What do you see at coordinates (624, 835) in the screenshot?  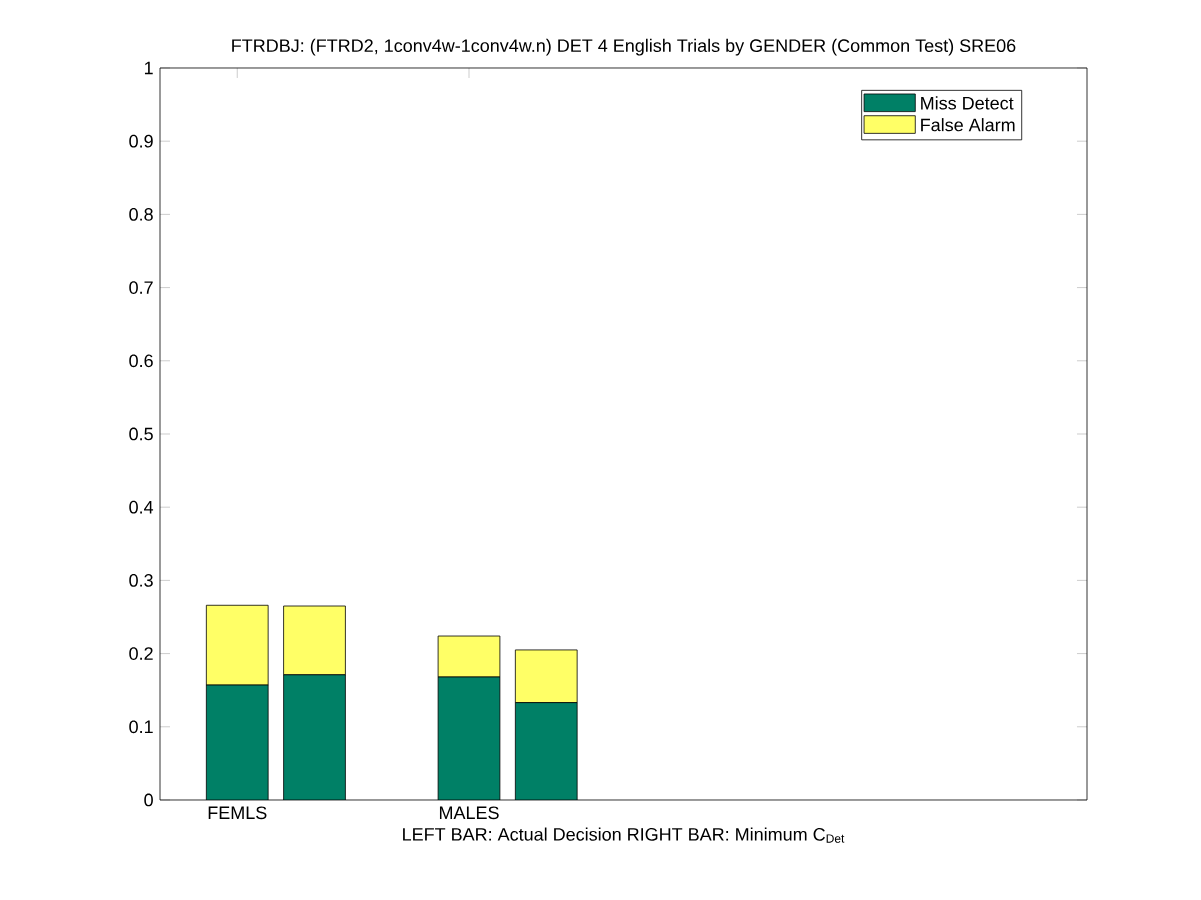 I see `x-axis-title: LEFT BAR: Actual Decision RIGHT BAR: Minimum C$_{Det}$` at bounding box center [624, 835].